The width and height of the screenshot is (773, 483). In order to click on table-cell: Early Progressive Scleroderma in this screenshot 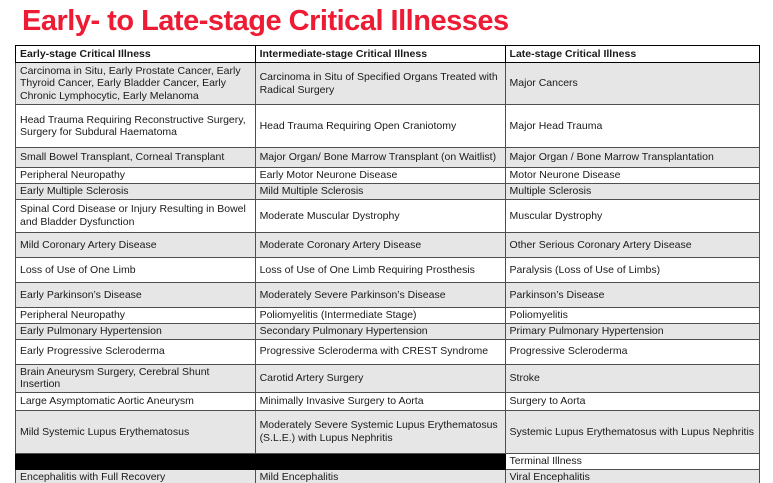, I will do `click(135, 351)`.